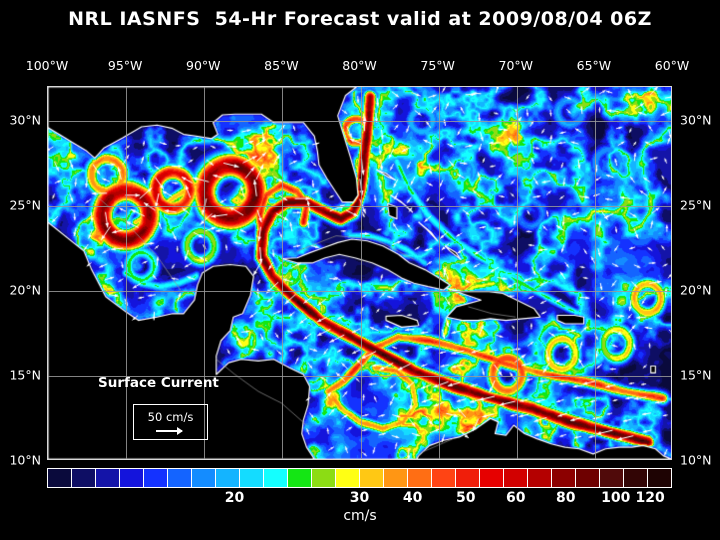  I want to click on colorbar-tick-20: 20, so click(234, 498).